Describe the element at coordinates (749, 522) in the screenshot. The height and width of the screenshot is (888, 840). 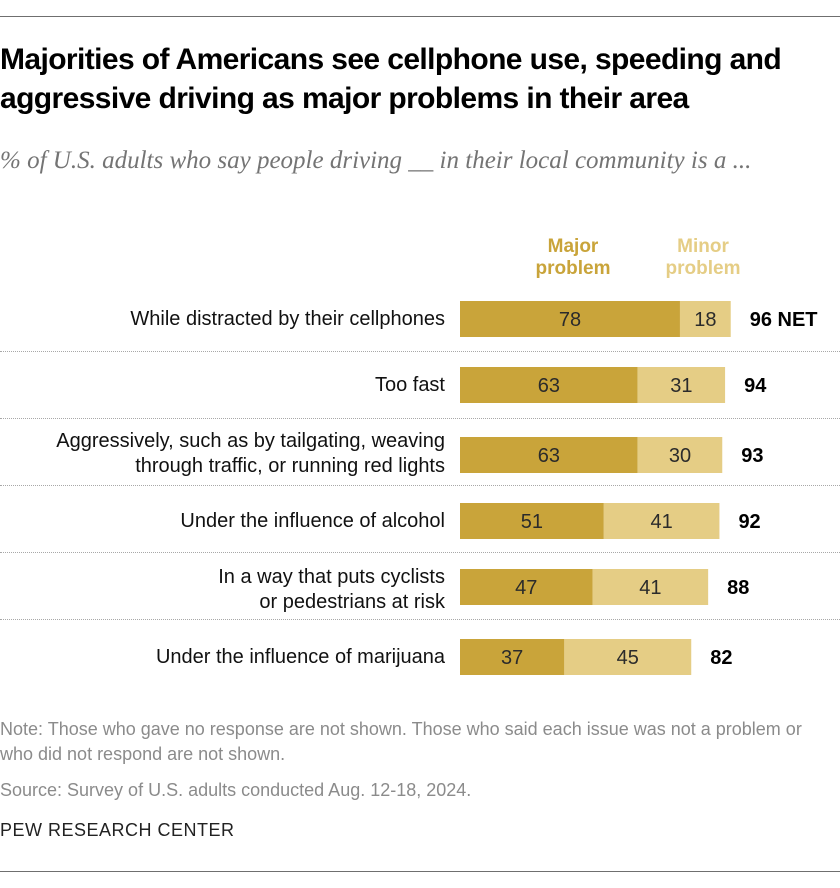
I see `data-label-net: 92` at that location.